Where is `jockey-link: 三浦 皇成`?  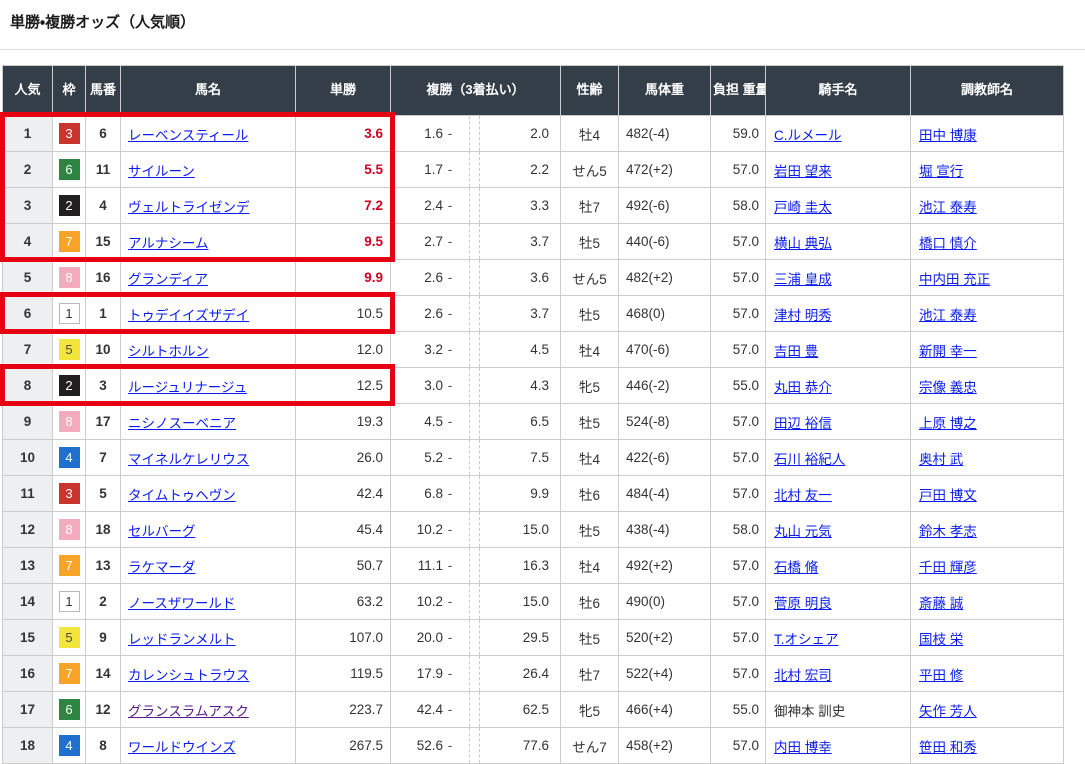
jockey-link: 三浦 皇成 is located at coordinates (803, 279).